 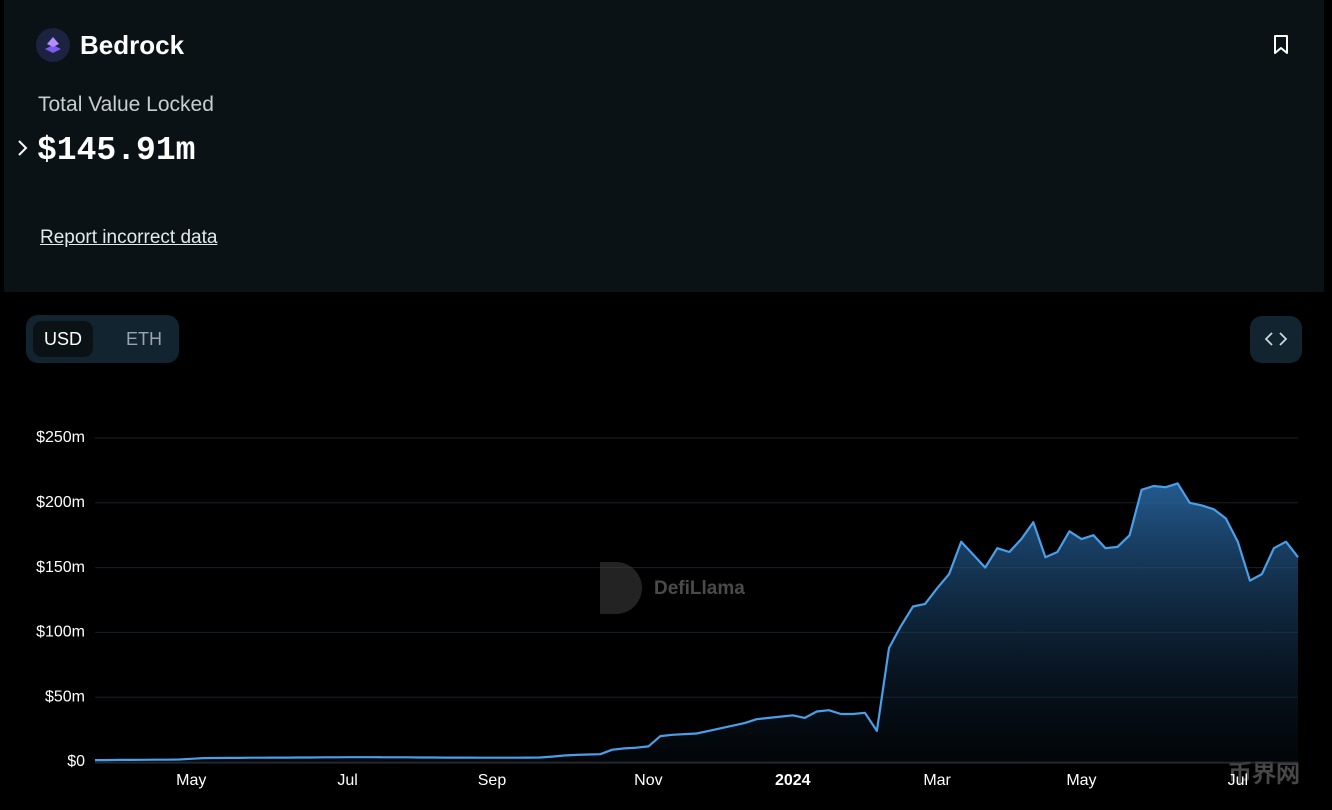 What do you see at coordinates (132, 45) in the screenshot?
I see `protocol-name: Bedrock` at bounding box center [132, 45].